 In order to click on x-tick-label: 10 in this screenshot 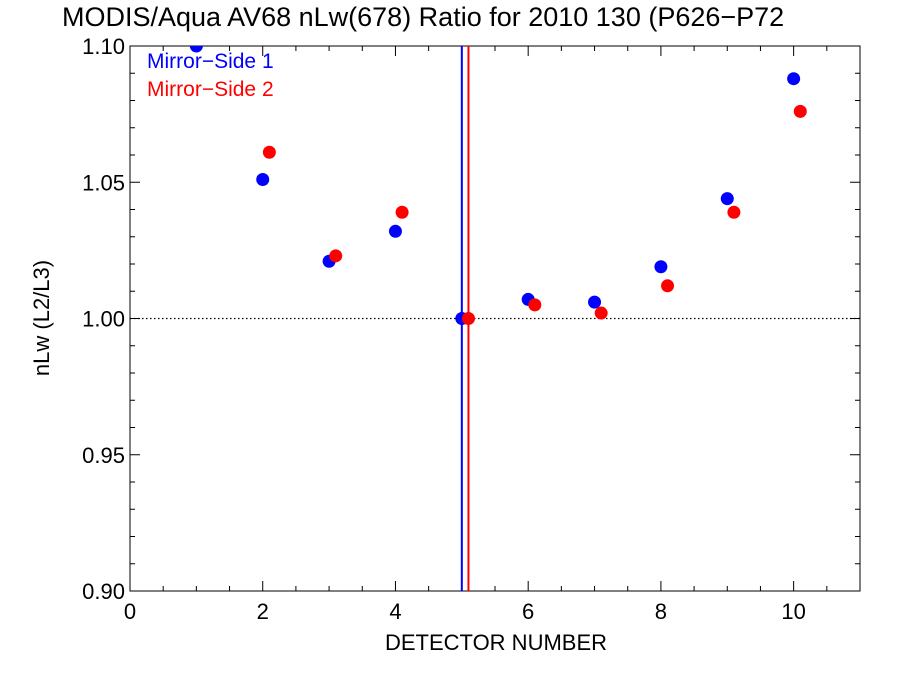, I will do `click(793, 611)`.